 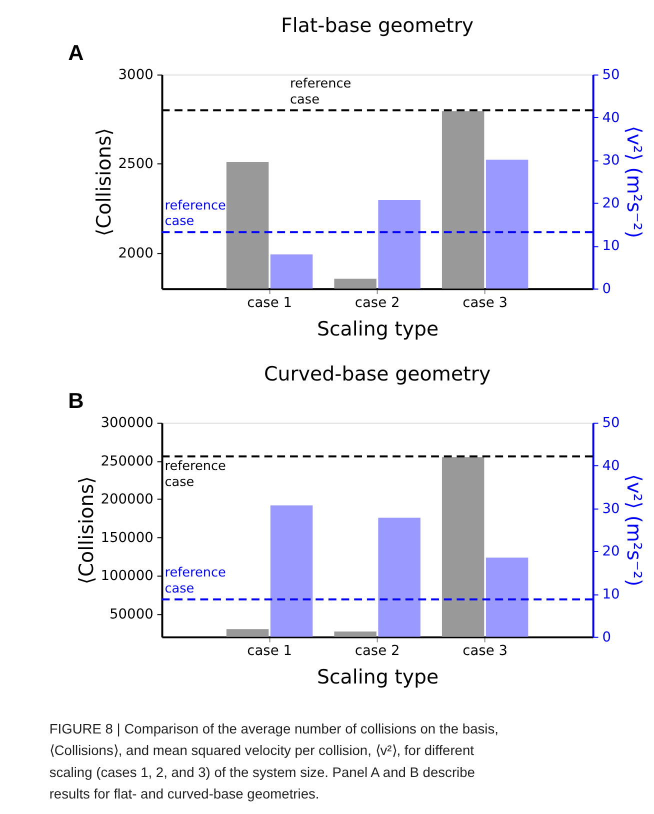 I want to click on chart-title: Curved-base geometry, so click(x=377, y=374).